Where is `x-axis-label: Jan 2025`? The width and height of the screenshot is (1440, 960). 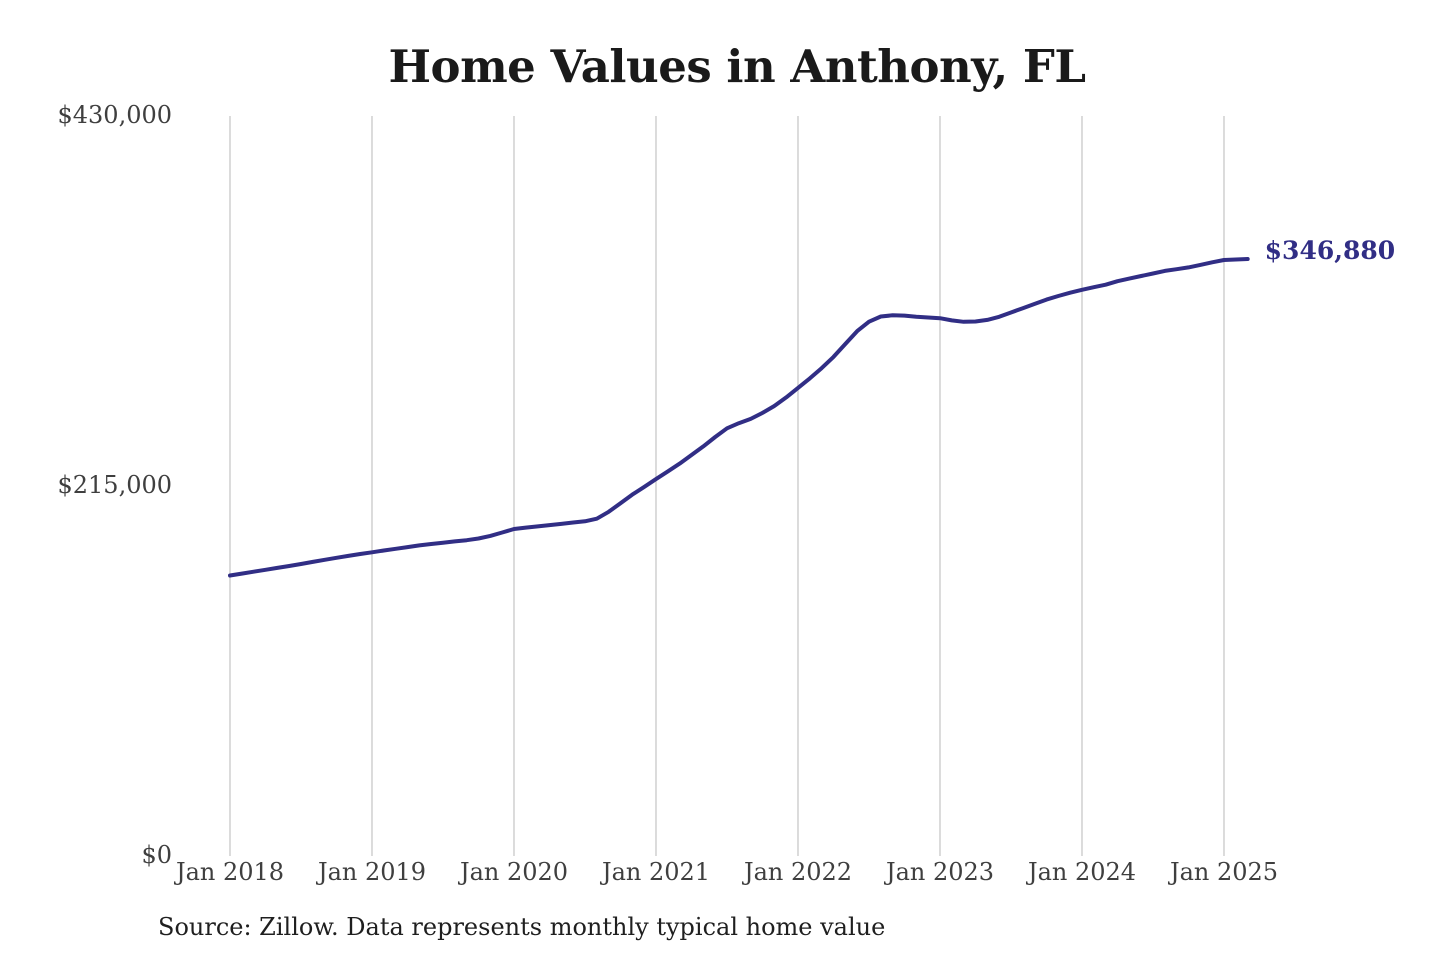
x-axis-label: Jan 2025 is located at coordinates (1224, 872).